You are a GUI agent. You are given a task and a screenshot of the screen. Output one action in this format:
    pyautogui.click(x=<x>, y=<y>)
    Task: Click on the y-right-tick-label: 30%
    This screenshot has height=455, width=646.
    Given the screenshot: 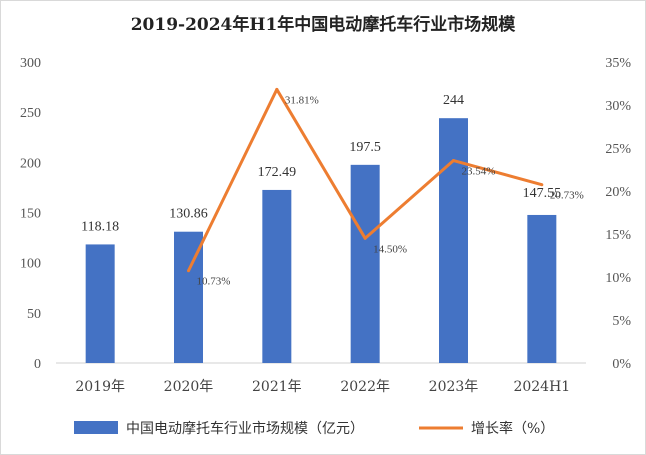 What is the action you would take?
    pyautogui.click(x=618, y=106)
    